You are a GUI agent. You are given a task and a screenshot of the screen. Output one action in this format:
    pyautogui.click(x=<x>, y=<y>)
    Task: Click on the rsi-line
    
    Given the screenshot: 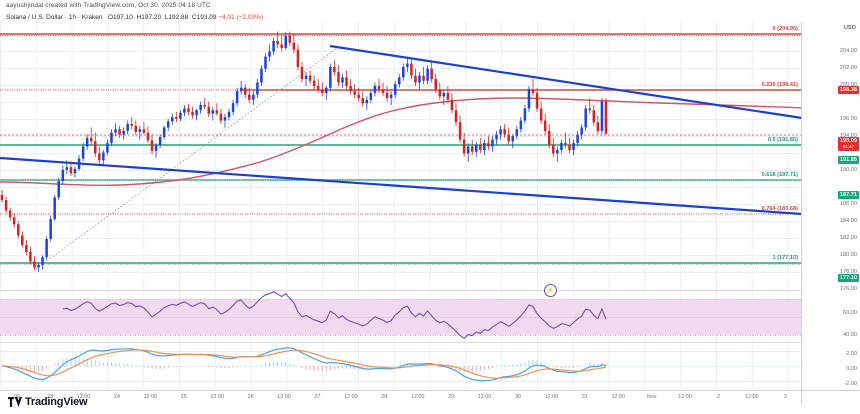 What is the action you would take?
    pyautogui.click(x=334, y=315)
    